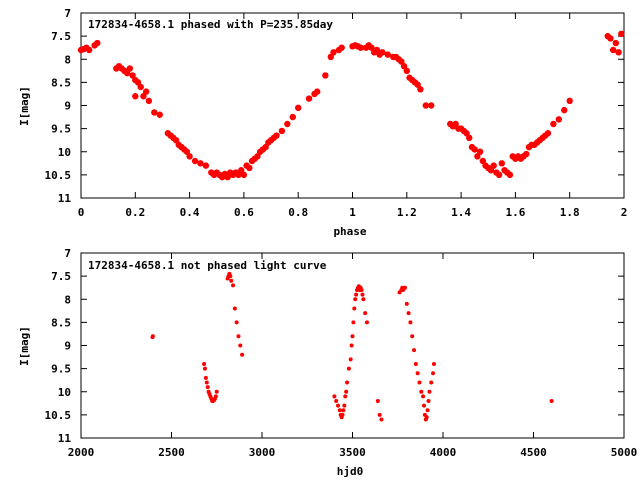 Image resolution: width=640 pixels, height=480 pixels. I want to click on x-axis-label: hjd0, so click(350, 471).